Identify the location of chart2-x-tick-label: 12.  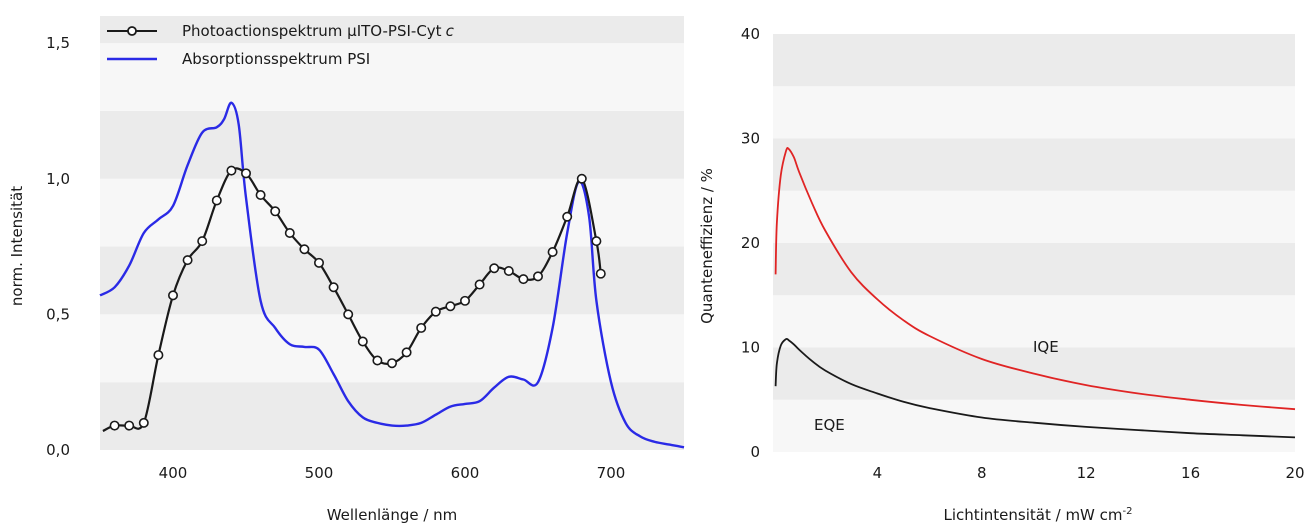
(1086, 473).